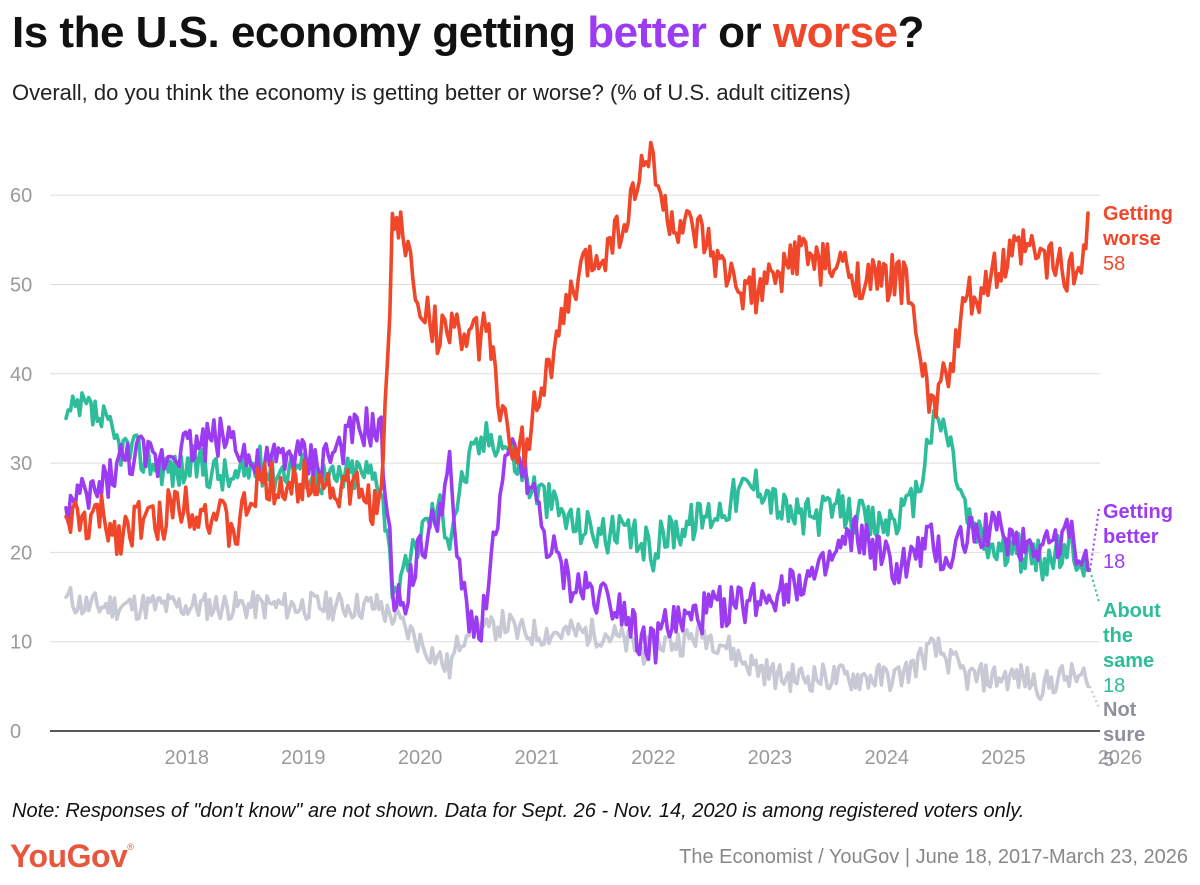  What do you see at coordinates (1114, 686) in the screenshot?
I see `end-value-same: 18` at bounding box center [1114, 686].